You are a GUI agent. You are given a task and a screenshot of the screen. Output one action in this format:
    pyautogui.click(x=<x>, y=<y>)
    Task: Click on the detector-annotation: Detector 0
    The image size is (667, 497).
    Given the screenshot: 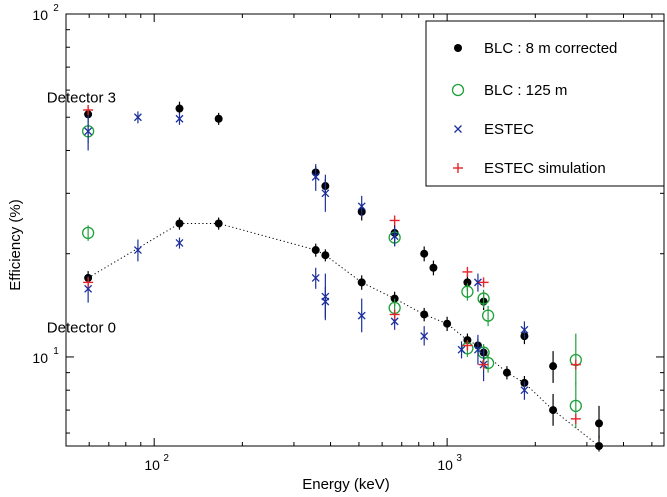 What is the action you would take?
    pyautogui.click(x=81, y=327)
    